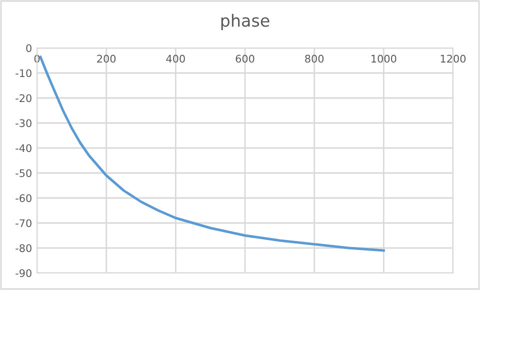 Image resolution: width=518 pixels, height=346 pixels. Describe the element at coordinates (24, 148) in the screenshot. I see `y-tick-label: -40` at that location.